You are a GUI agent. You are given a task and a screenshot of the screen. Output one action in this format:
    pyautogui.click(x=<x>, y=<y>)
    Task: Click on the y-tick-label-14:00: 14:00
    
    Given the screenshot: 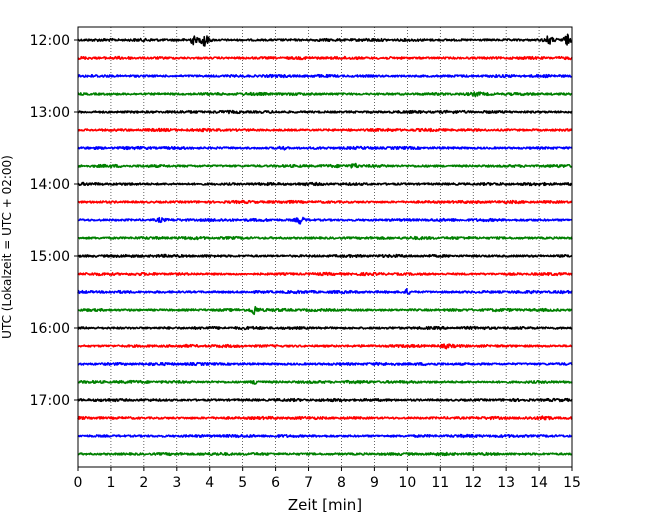 What is the action you would take?
    pyautogui.click(x=50, y=185)
    